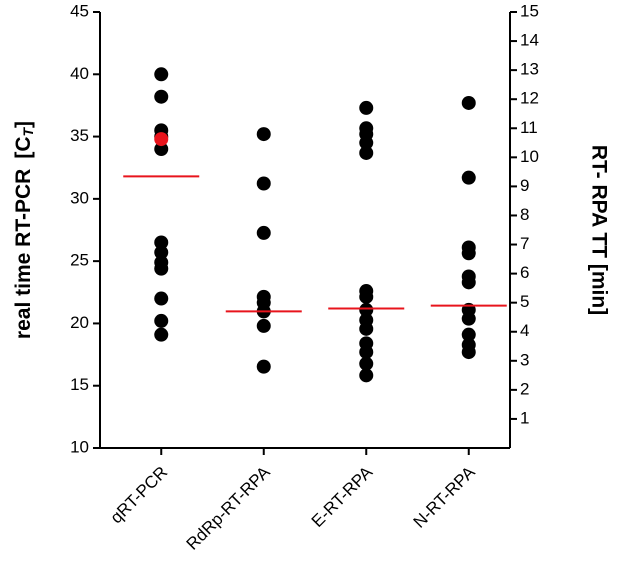 Image resolution: width=625 pixels, height=585 pixels. I want to click on y-label-unit: [C, so click(23, 148).